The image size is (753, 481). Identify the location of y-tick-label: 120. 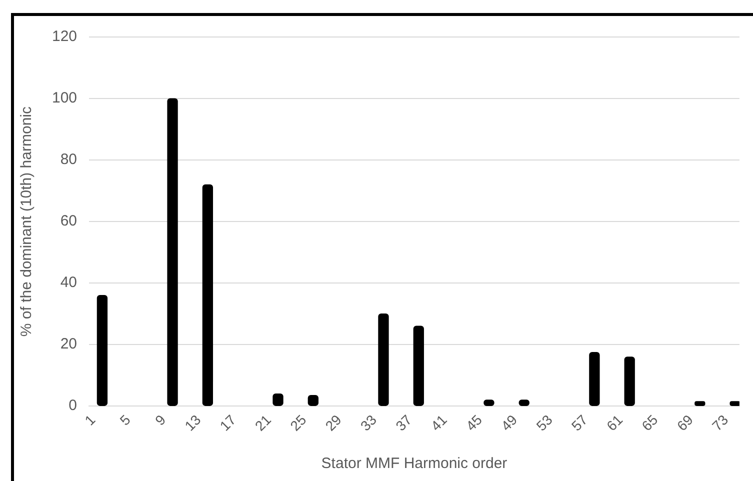
(65, 37).